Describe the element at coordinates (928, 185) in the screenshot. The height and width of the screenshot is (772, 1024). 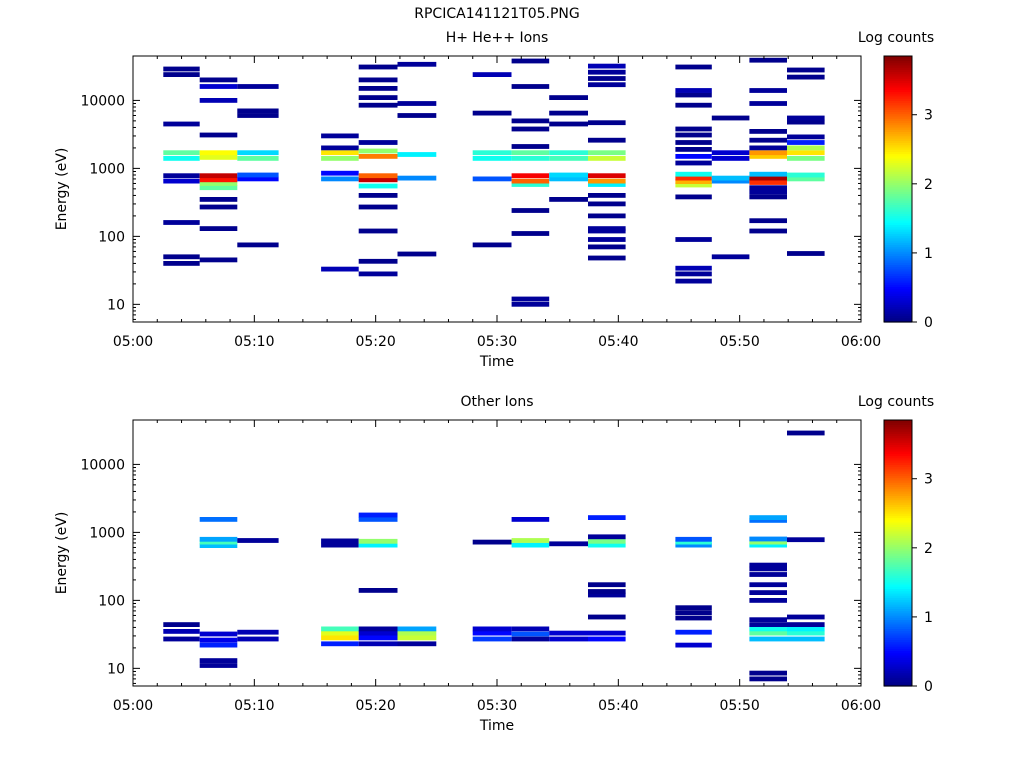
I see `colorbar-tick-label: 2` at that location.